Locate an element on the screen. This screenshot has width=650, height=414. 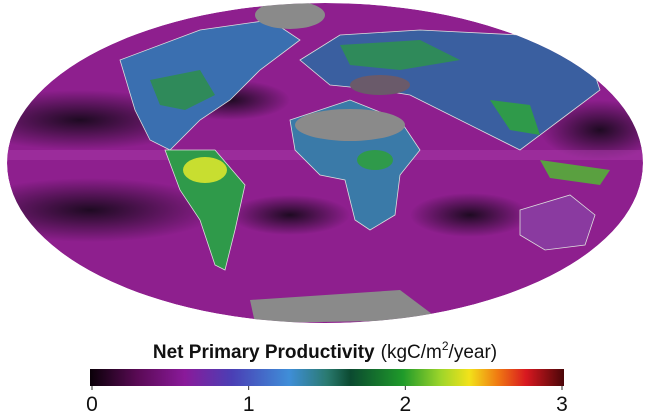
tick-label: 3 is located at coordinates (562, 403).